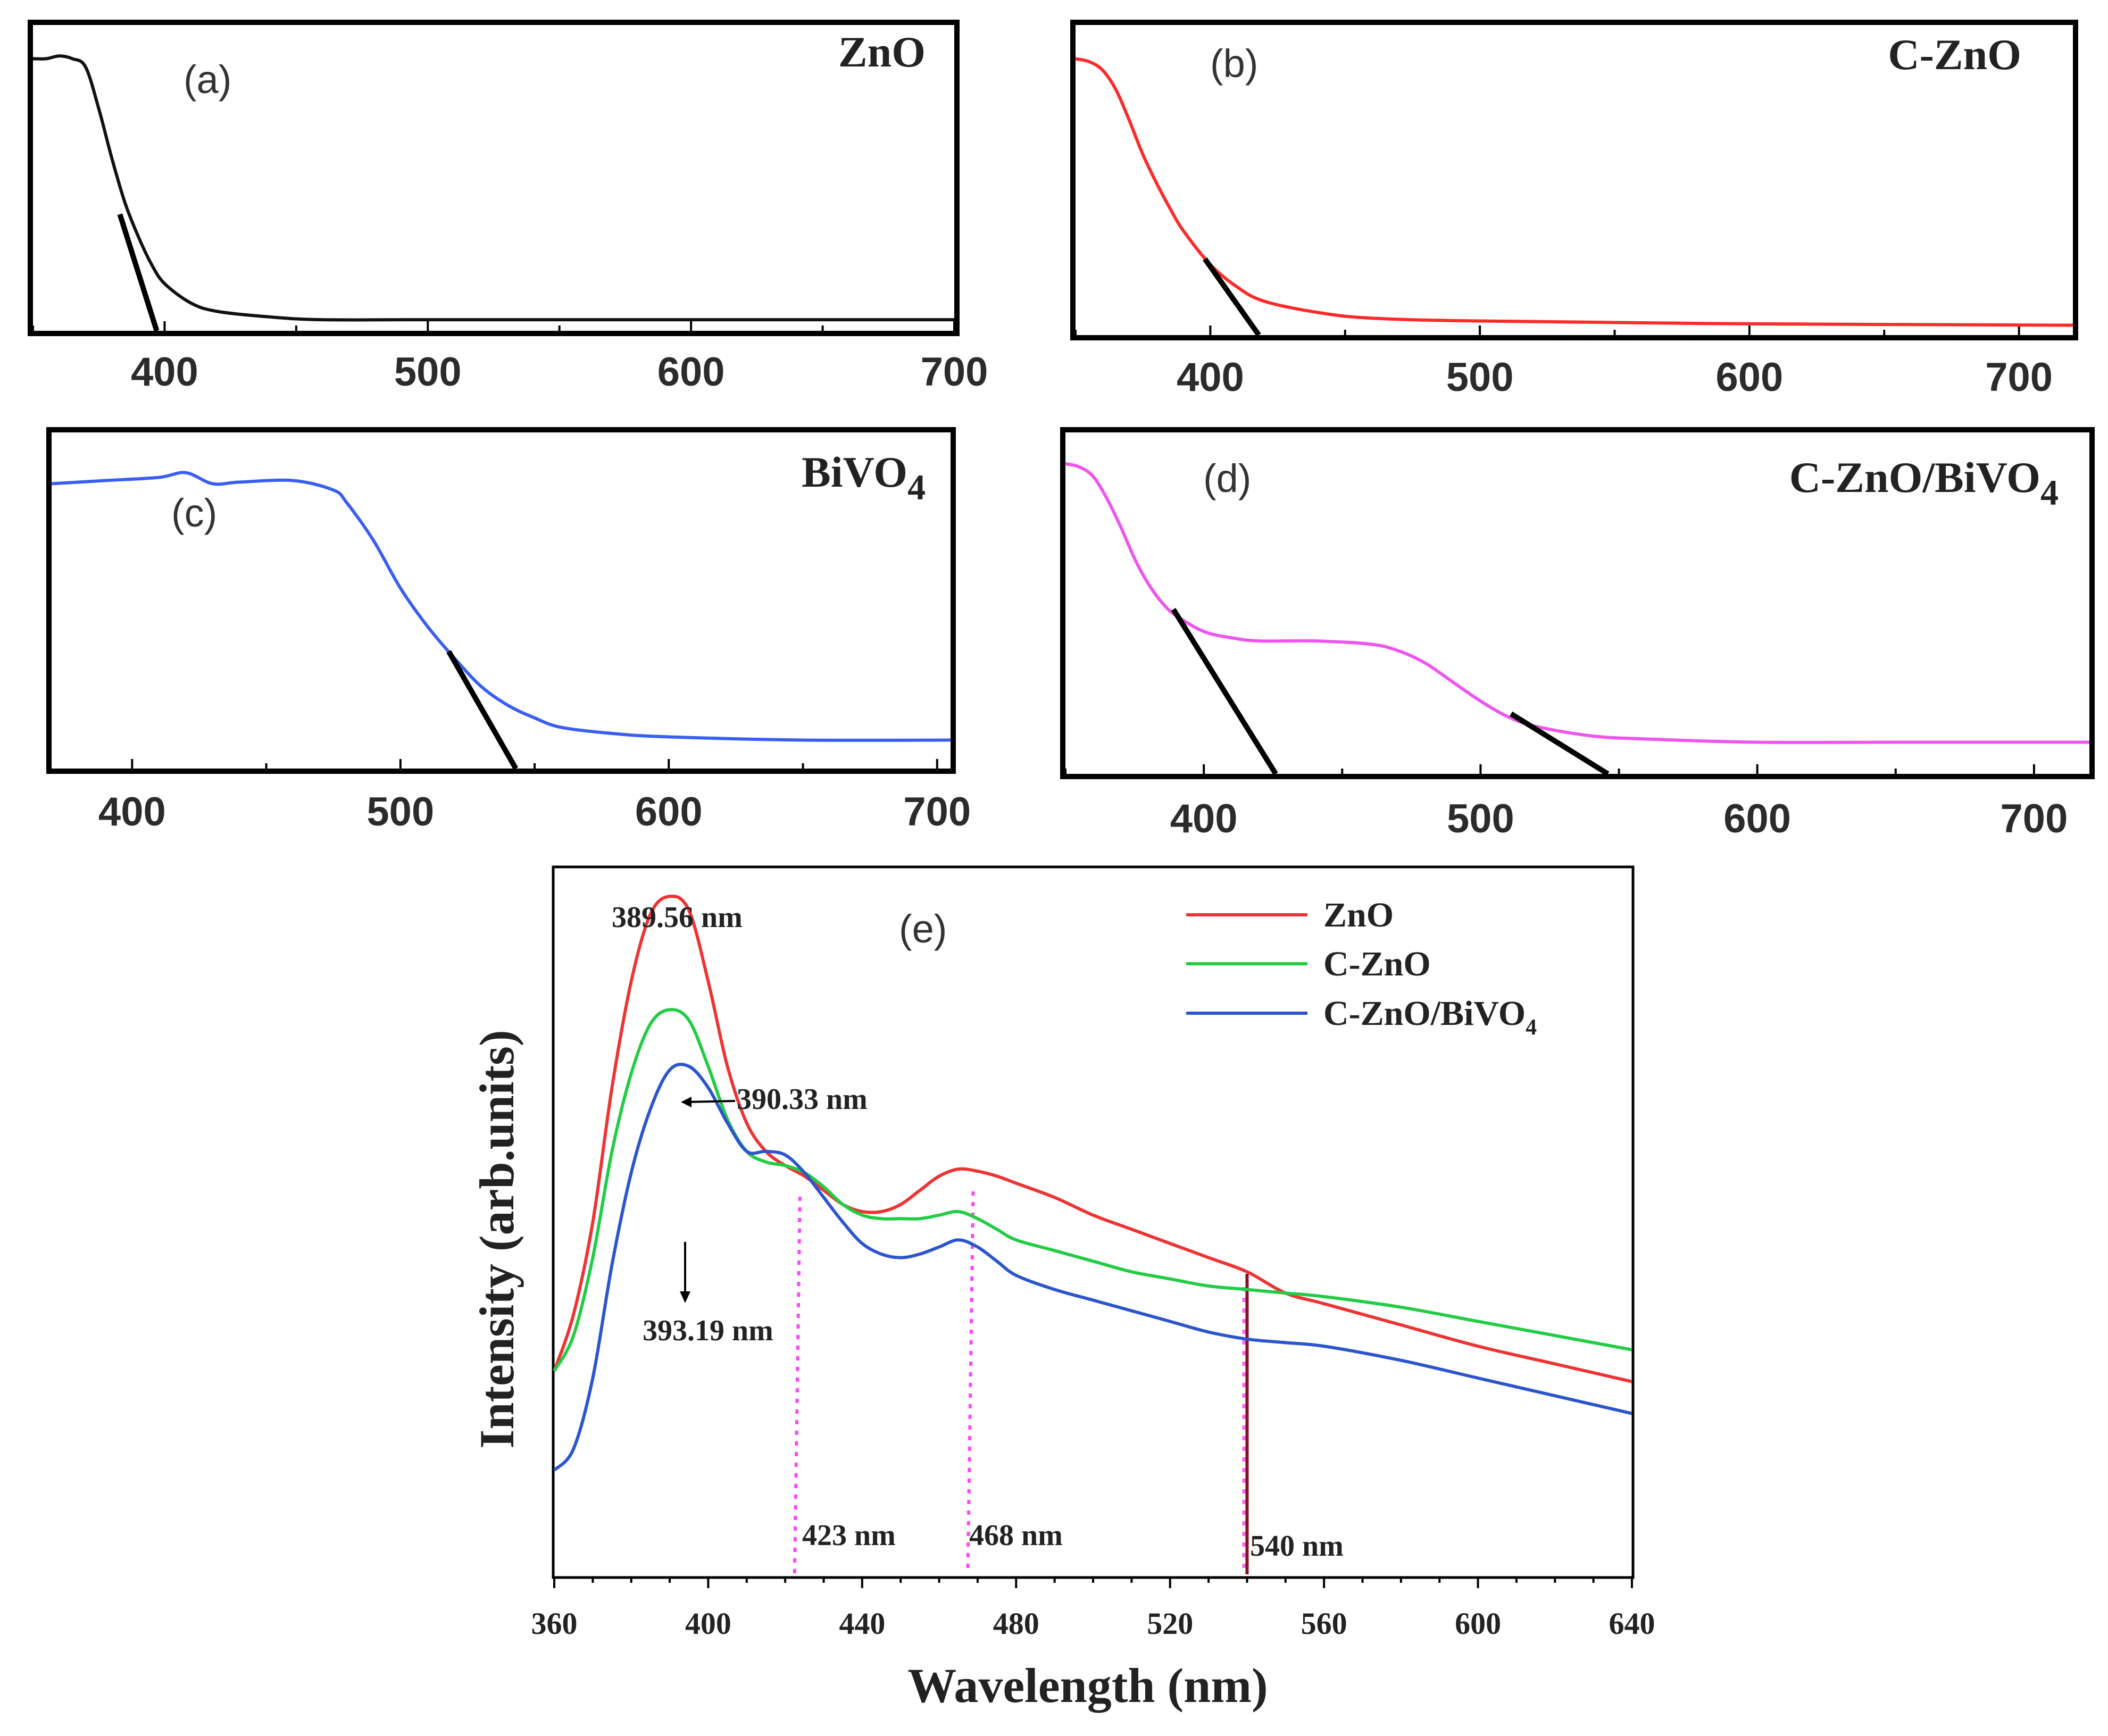  Describe the element at coordinates (1632, 1623) in the screenshot. I see `panel-e-tick-label-640: 640` at that location.